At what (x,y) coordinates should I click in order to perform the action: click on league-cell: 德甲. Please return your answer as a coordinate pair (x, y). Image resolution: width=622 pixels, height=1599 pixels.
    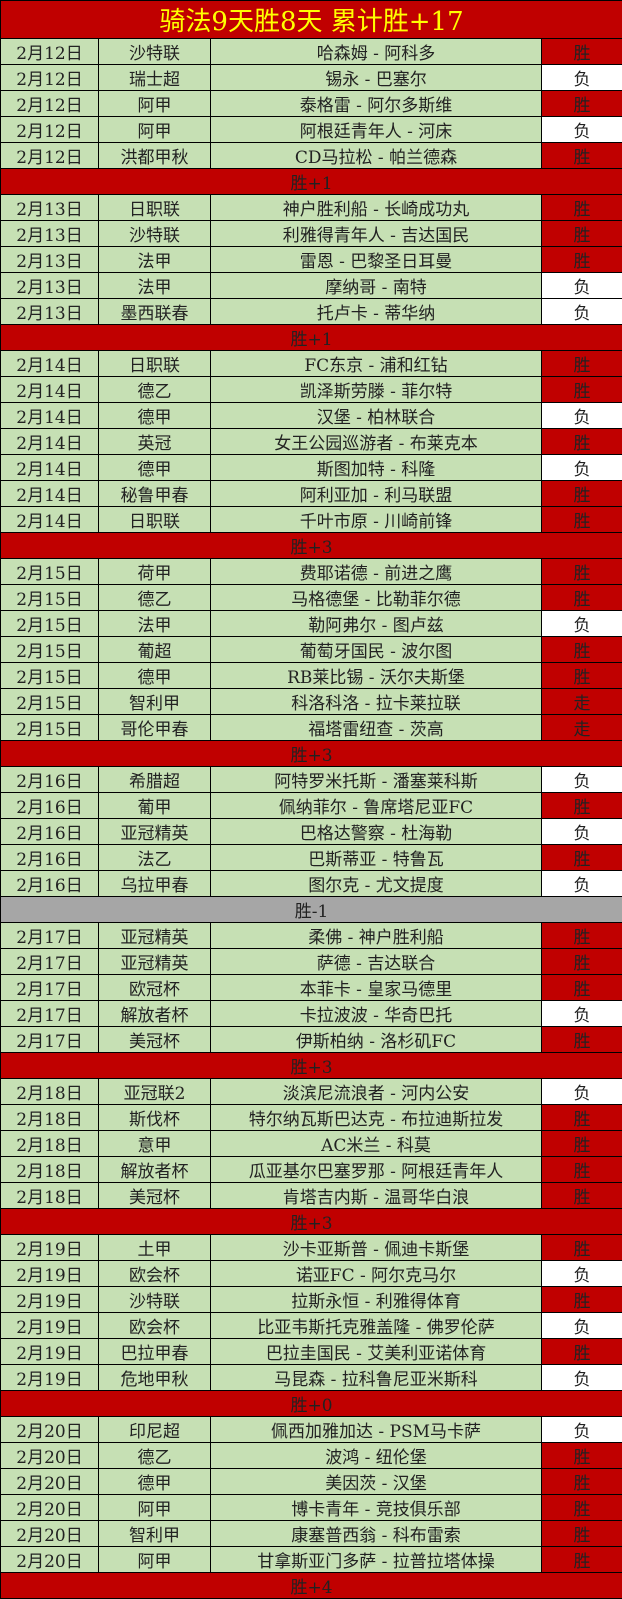
    Looking at the image, I should click on (155, 676).